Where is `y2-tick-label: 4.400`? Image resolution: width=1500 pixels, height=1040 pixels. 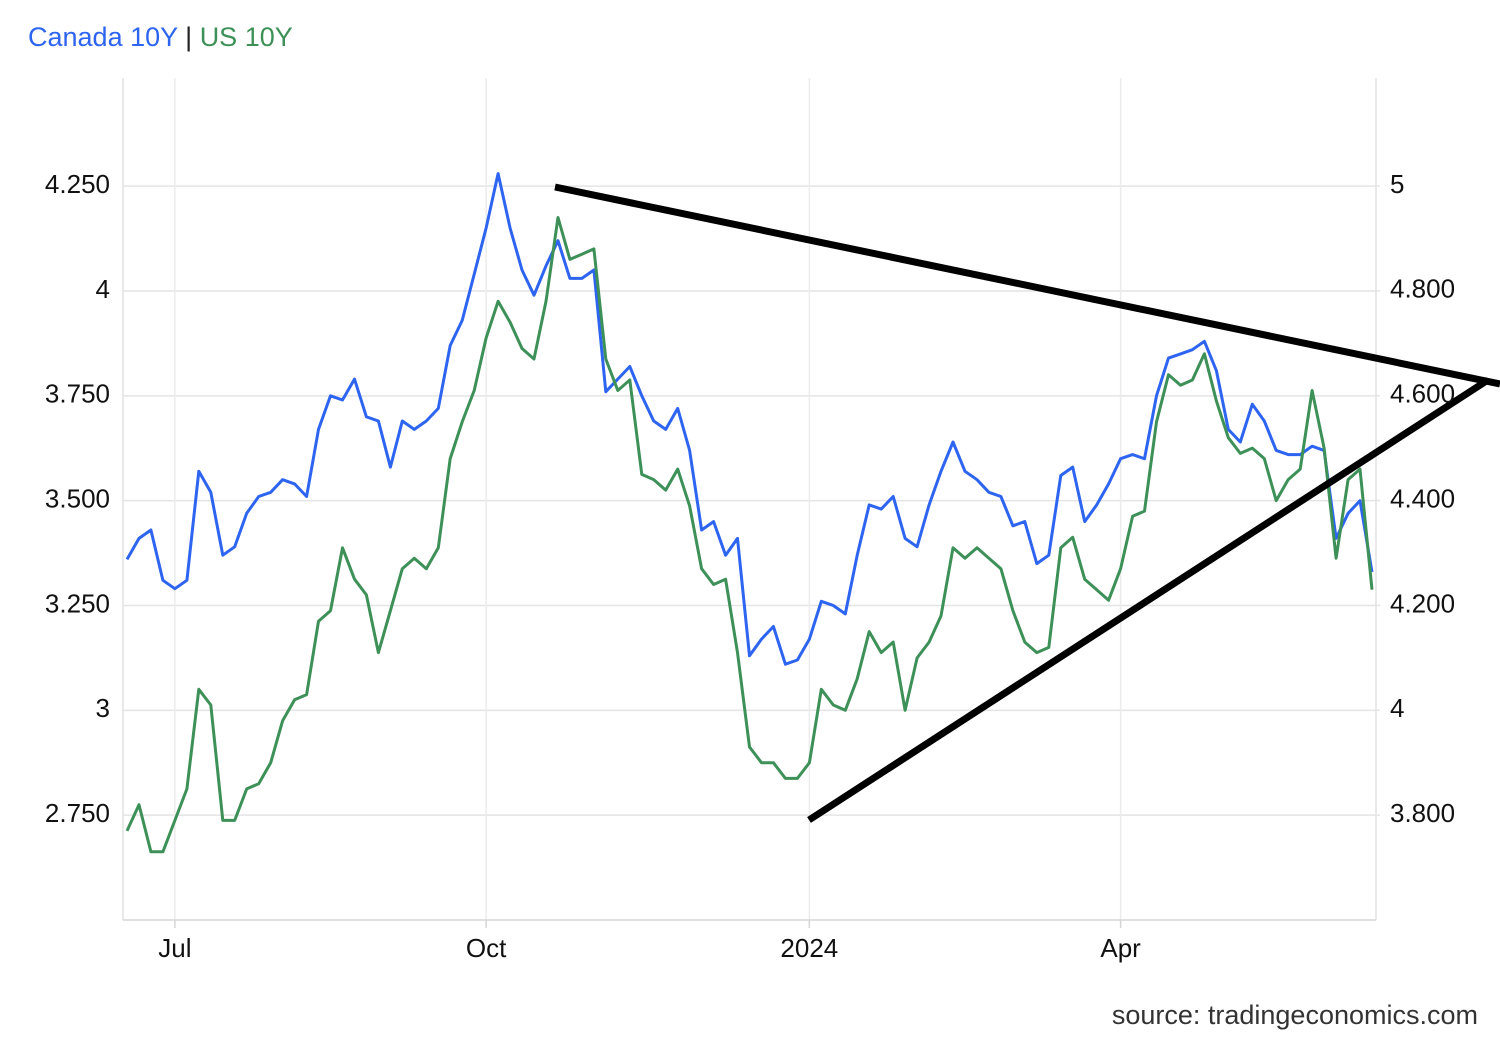
y2-tick-label: 4.400 is located at coordinates (1422, 498).